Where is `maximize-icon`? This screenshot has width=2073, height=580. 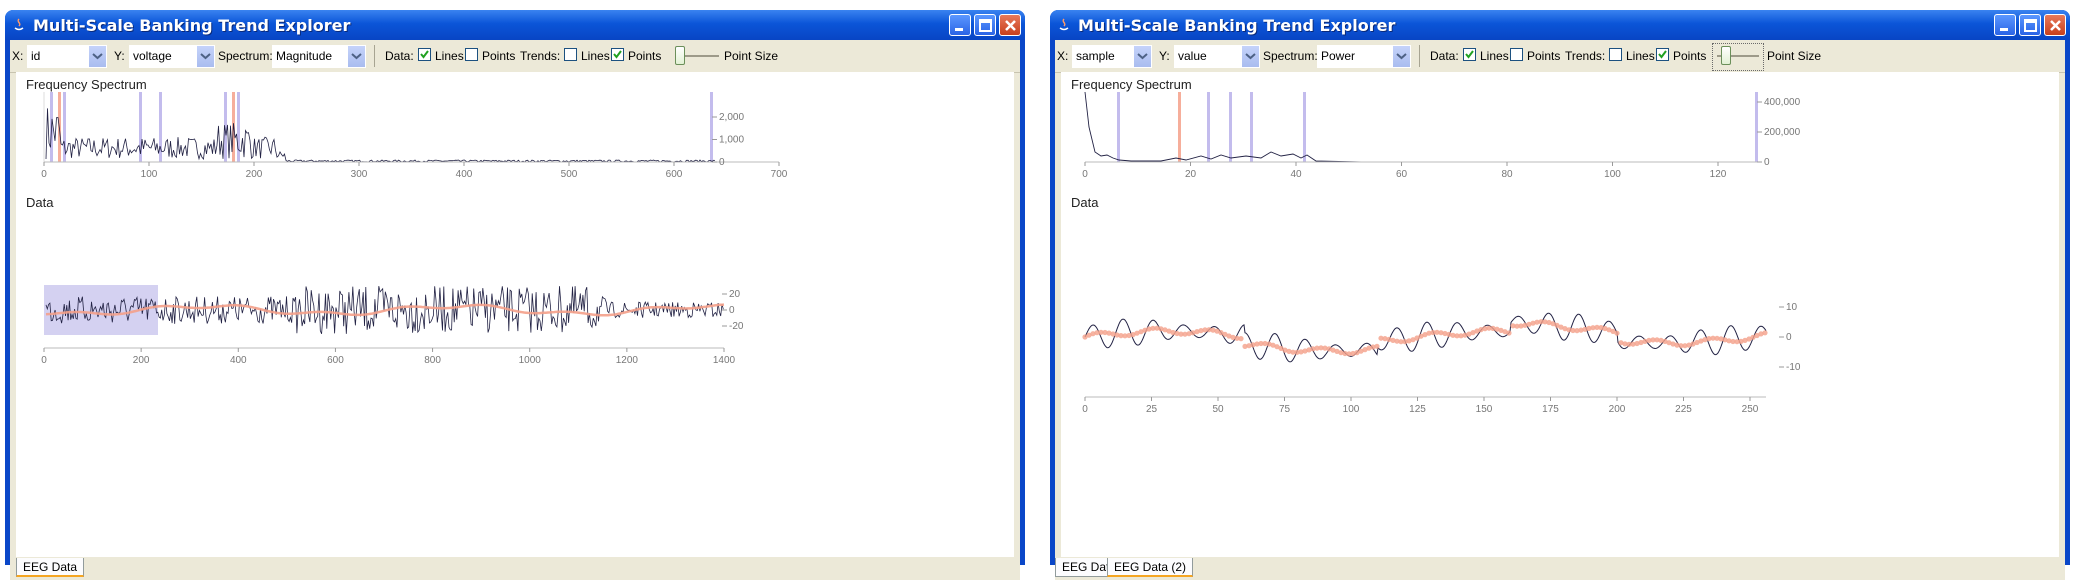
maximize-icon is located at coordinates (985, 25).